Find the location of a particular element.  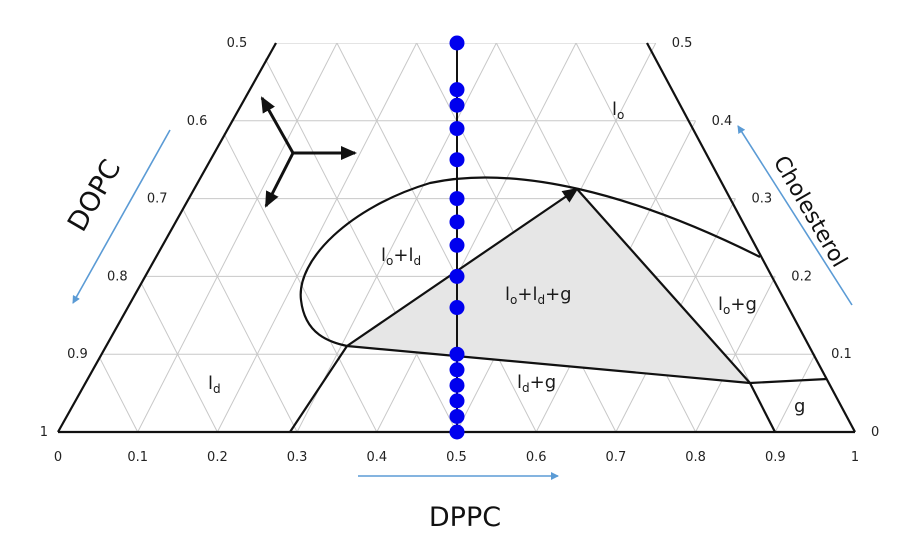

cholesterol-tick-label: 0.2 is located at coordinates (801, 276).